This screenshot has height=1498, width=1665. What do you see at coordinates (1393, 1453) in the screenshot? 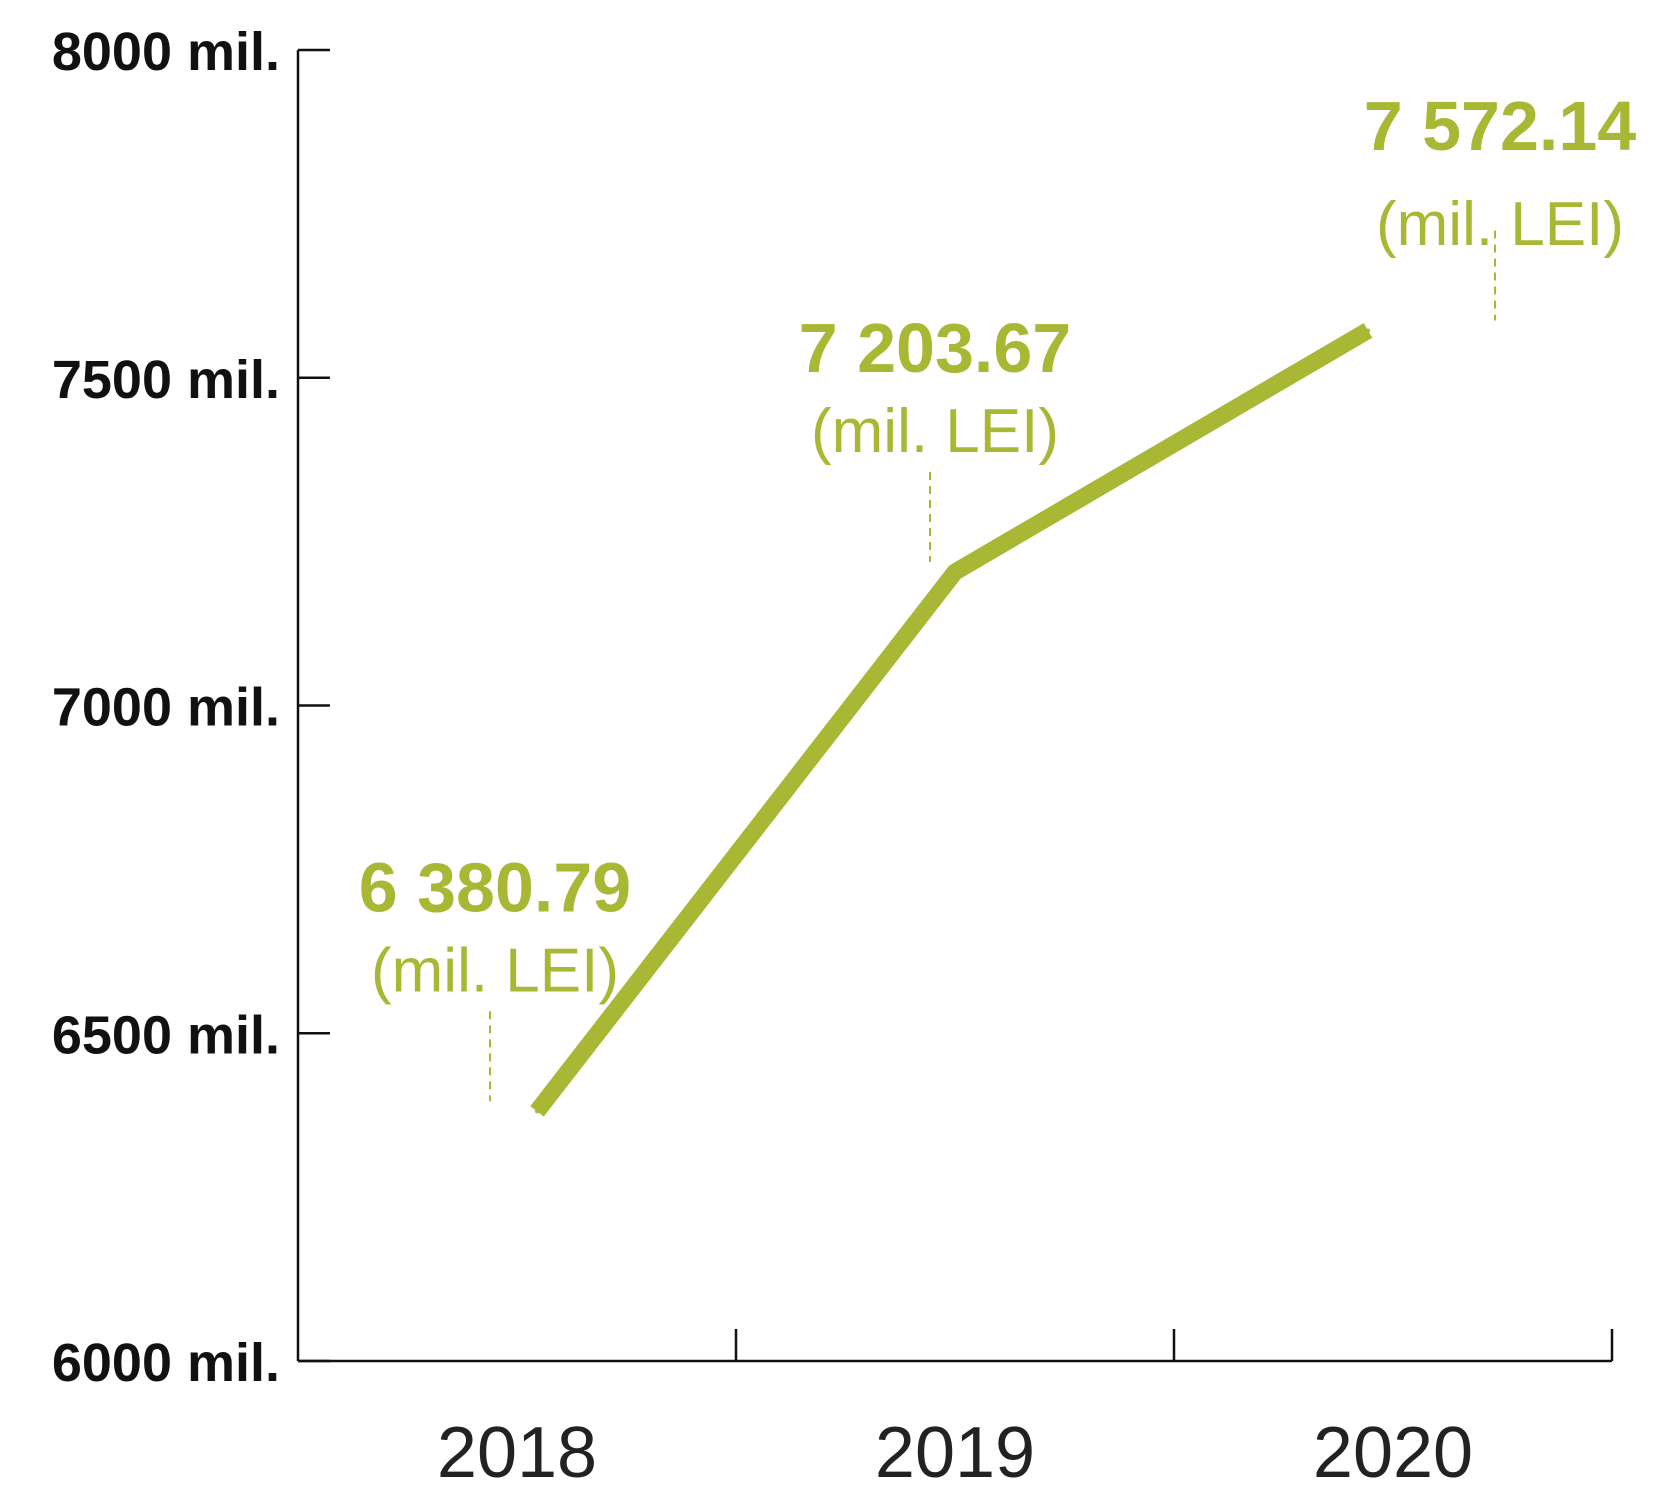
I see `x-tick-label: 2020` at bounding box center [1393, 1453].